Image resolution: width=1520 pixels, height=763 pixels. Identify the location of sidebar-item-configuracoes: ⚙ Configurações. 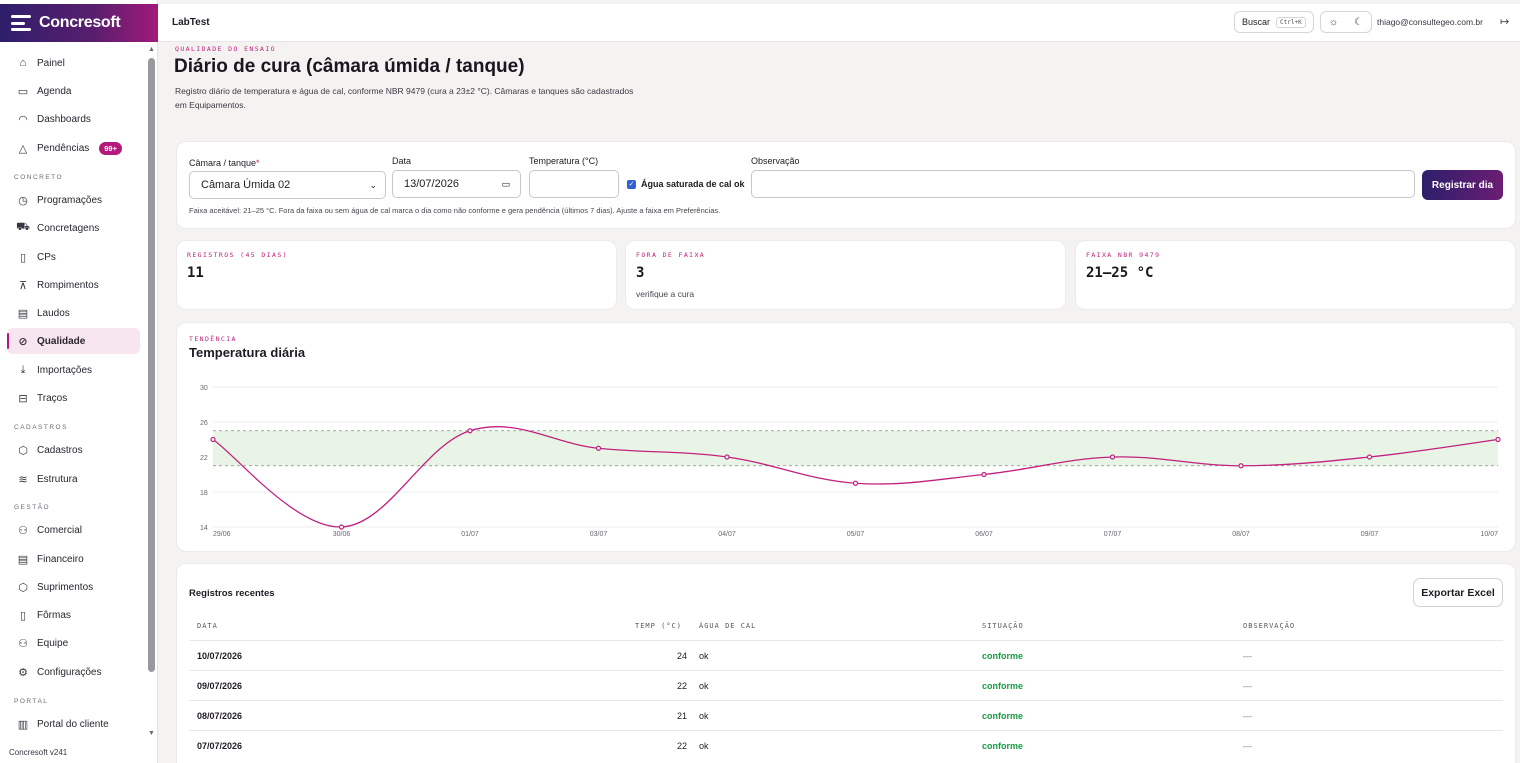
(60, 672).